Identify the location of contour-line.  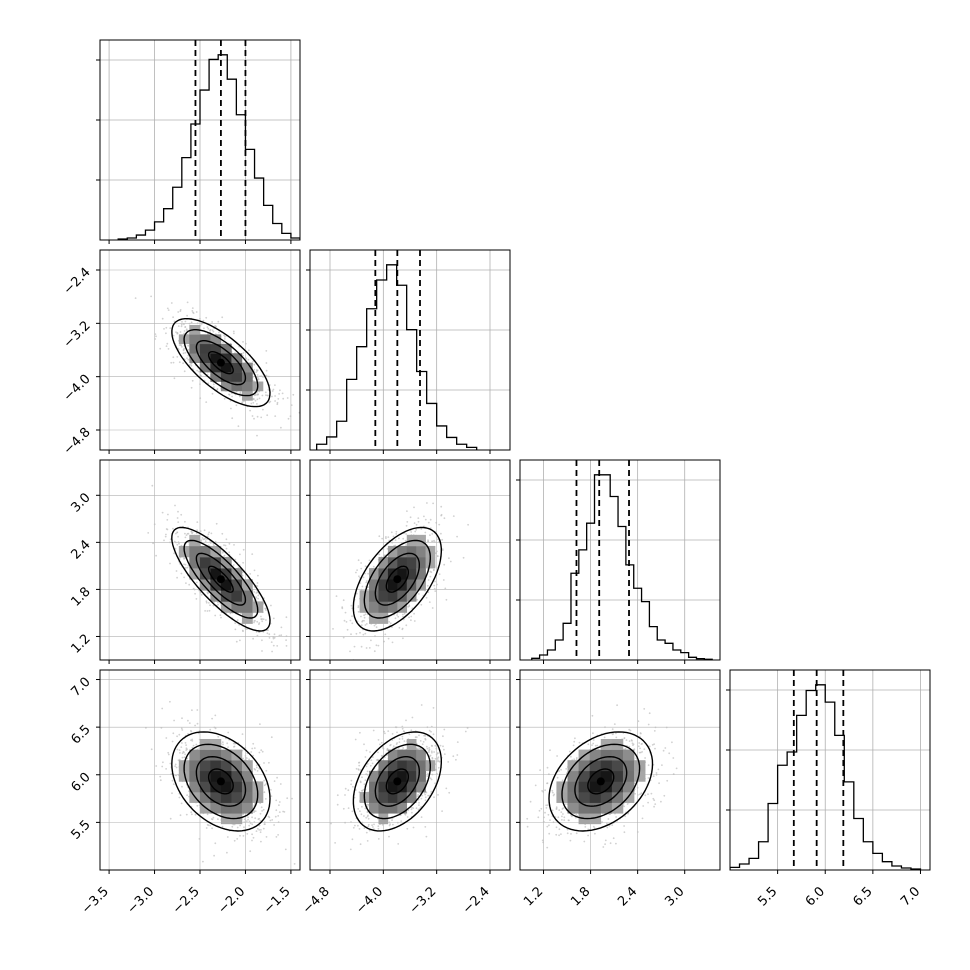
(221, 781).